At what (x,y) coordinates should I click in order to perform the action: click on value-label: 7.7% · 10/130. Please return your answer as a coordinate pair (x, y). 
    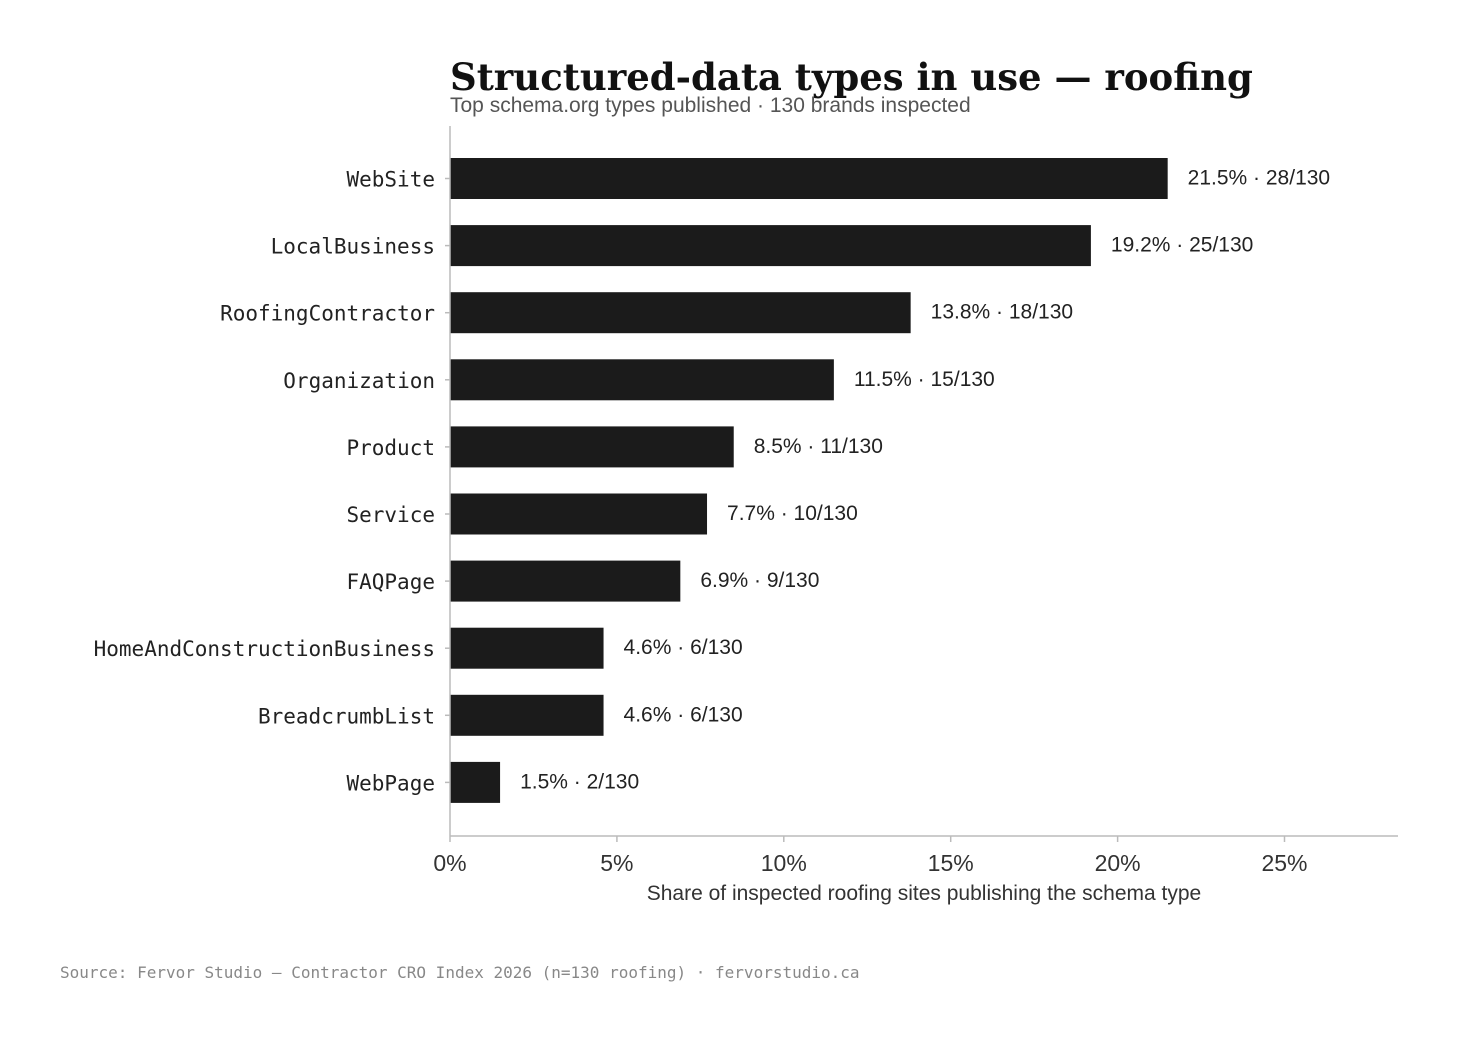
    Looking at the image, I should click on (792, 513).